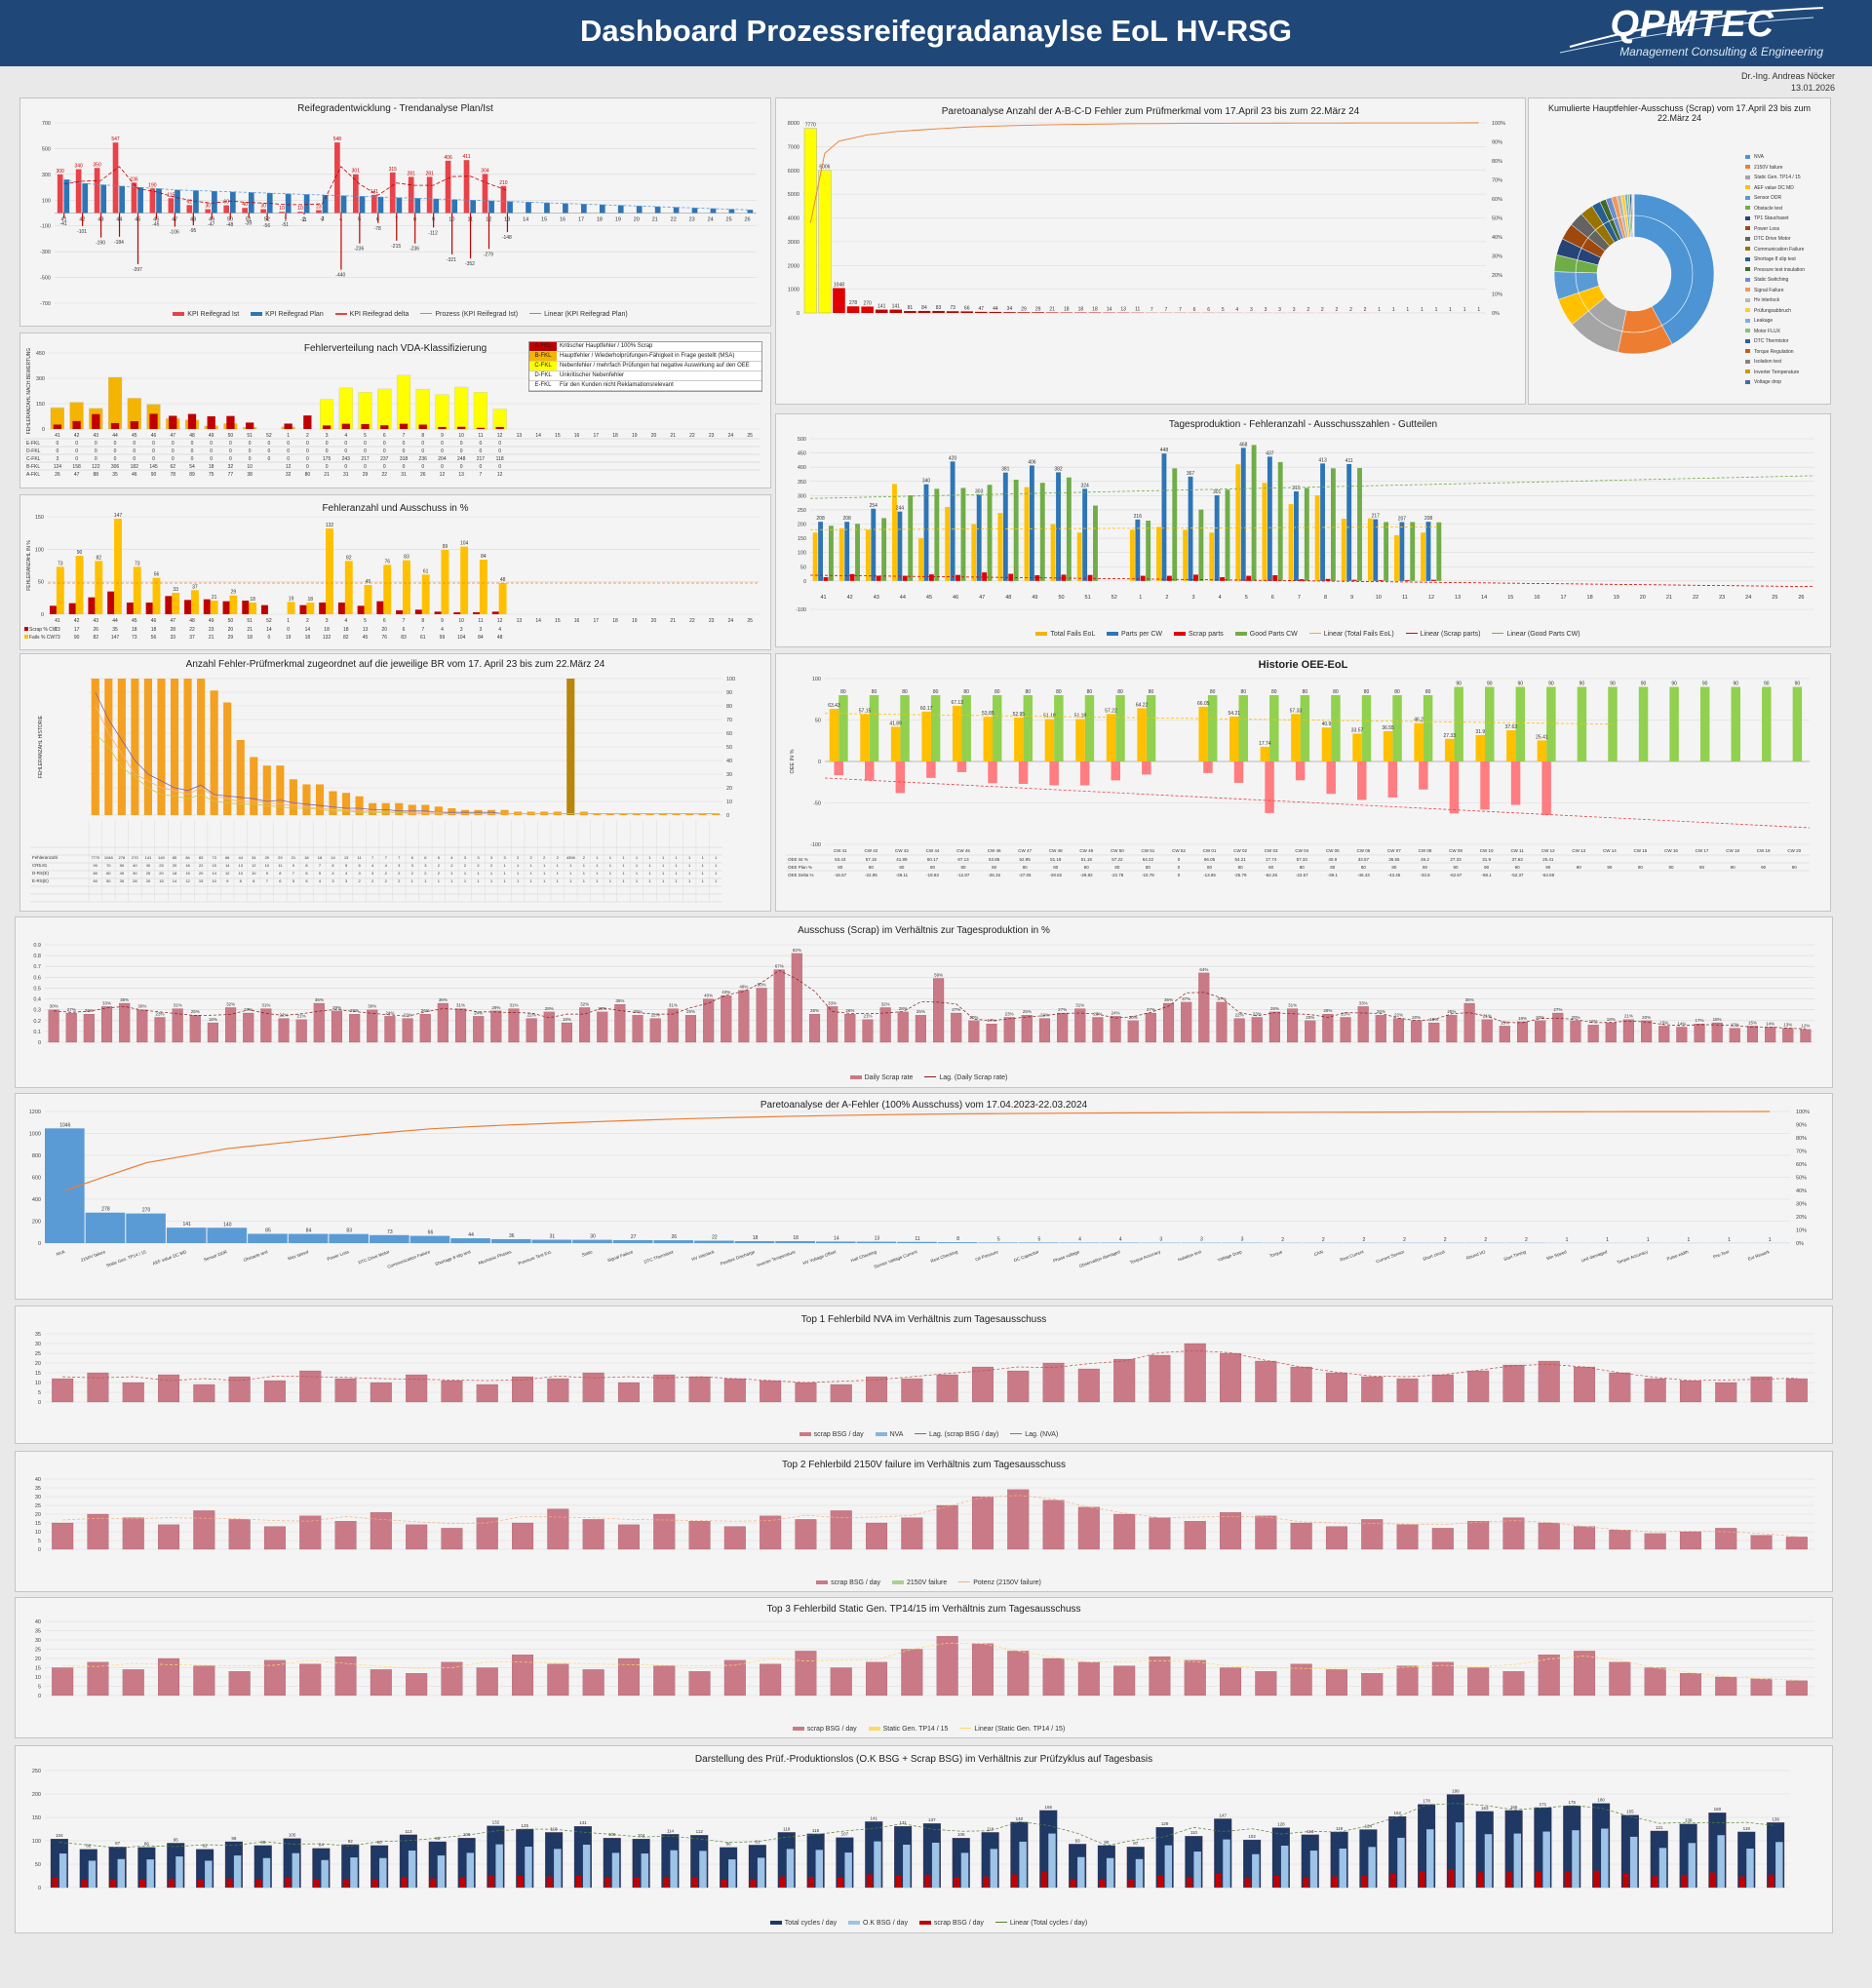  I want to click on fehleranzahl-cell: 21, so click(250, 630).